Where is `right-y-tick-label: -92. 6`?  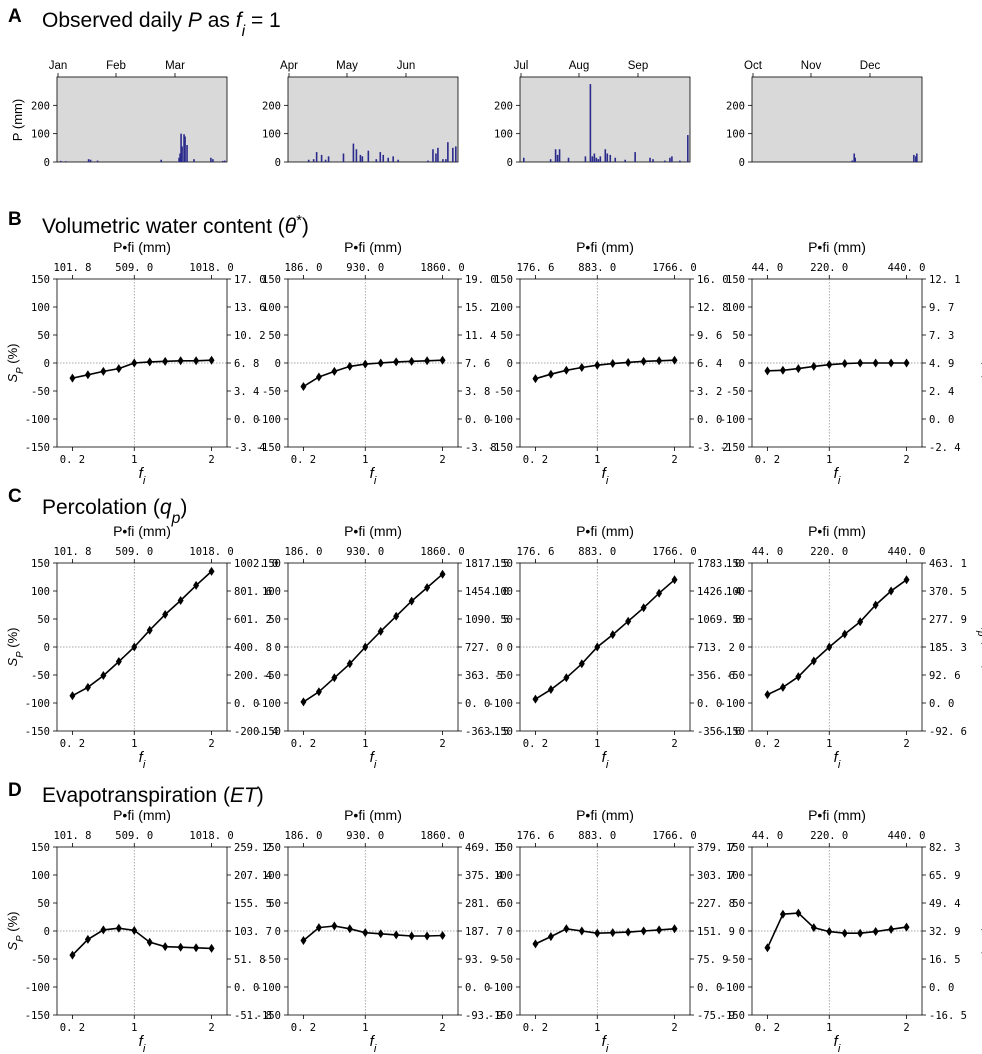 right-y-tick-label: -92. 6 is located at coordinates (948, 732).